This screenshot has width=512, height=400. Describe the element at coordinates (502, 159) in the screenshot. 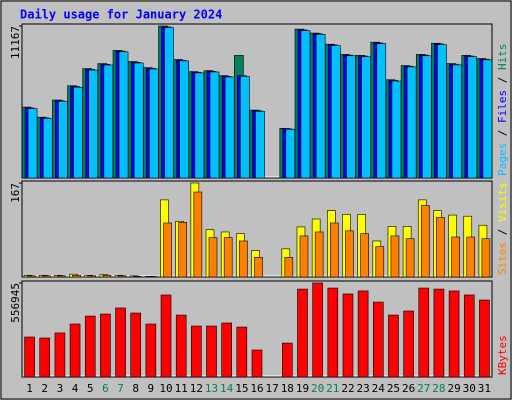

I see `legend-entry: Pages` at that location.